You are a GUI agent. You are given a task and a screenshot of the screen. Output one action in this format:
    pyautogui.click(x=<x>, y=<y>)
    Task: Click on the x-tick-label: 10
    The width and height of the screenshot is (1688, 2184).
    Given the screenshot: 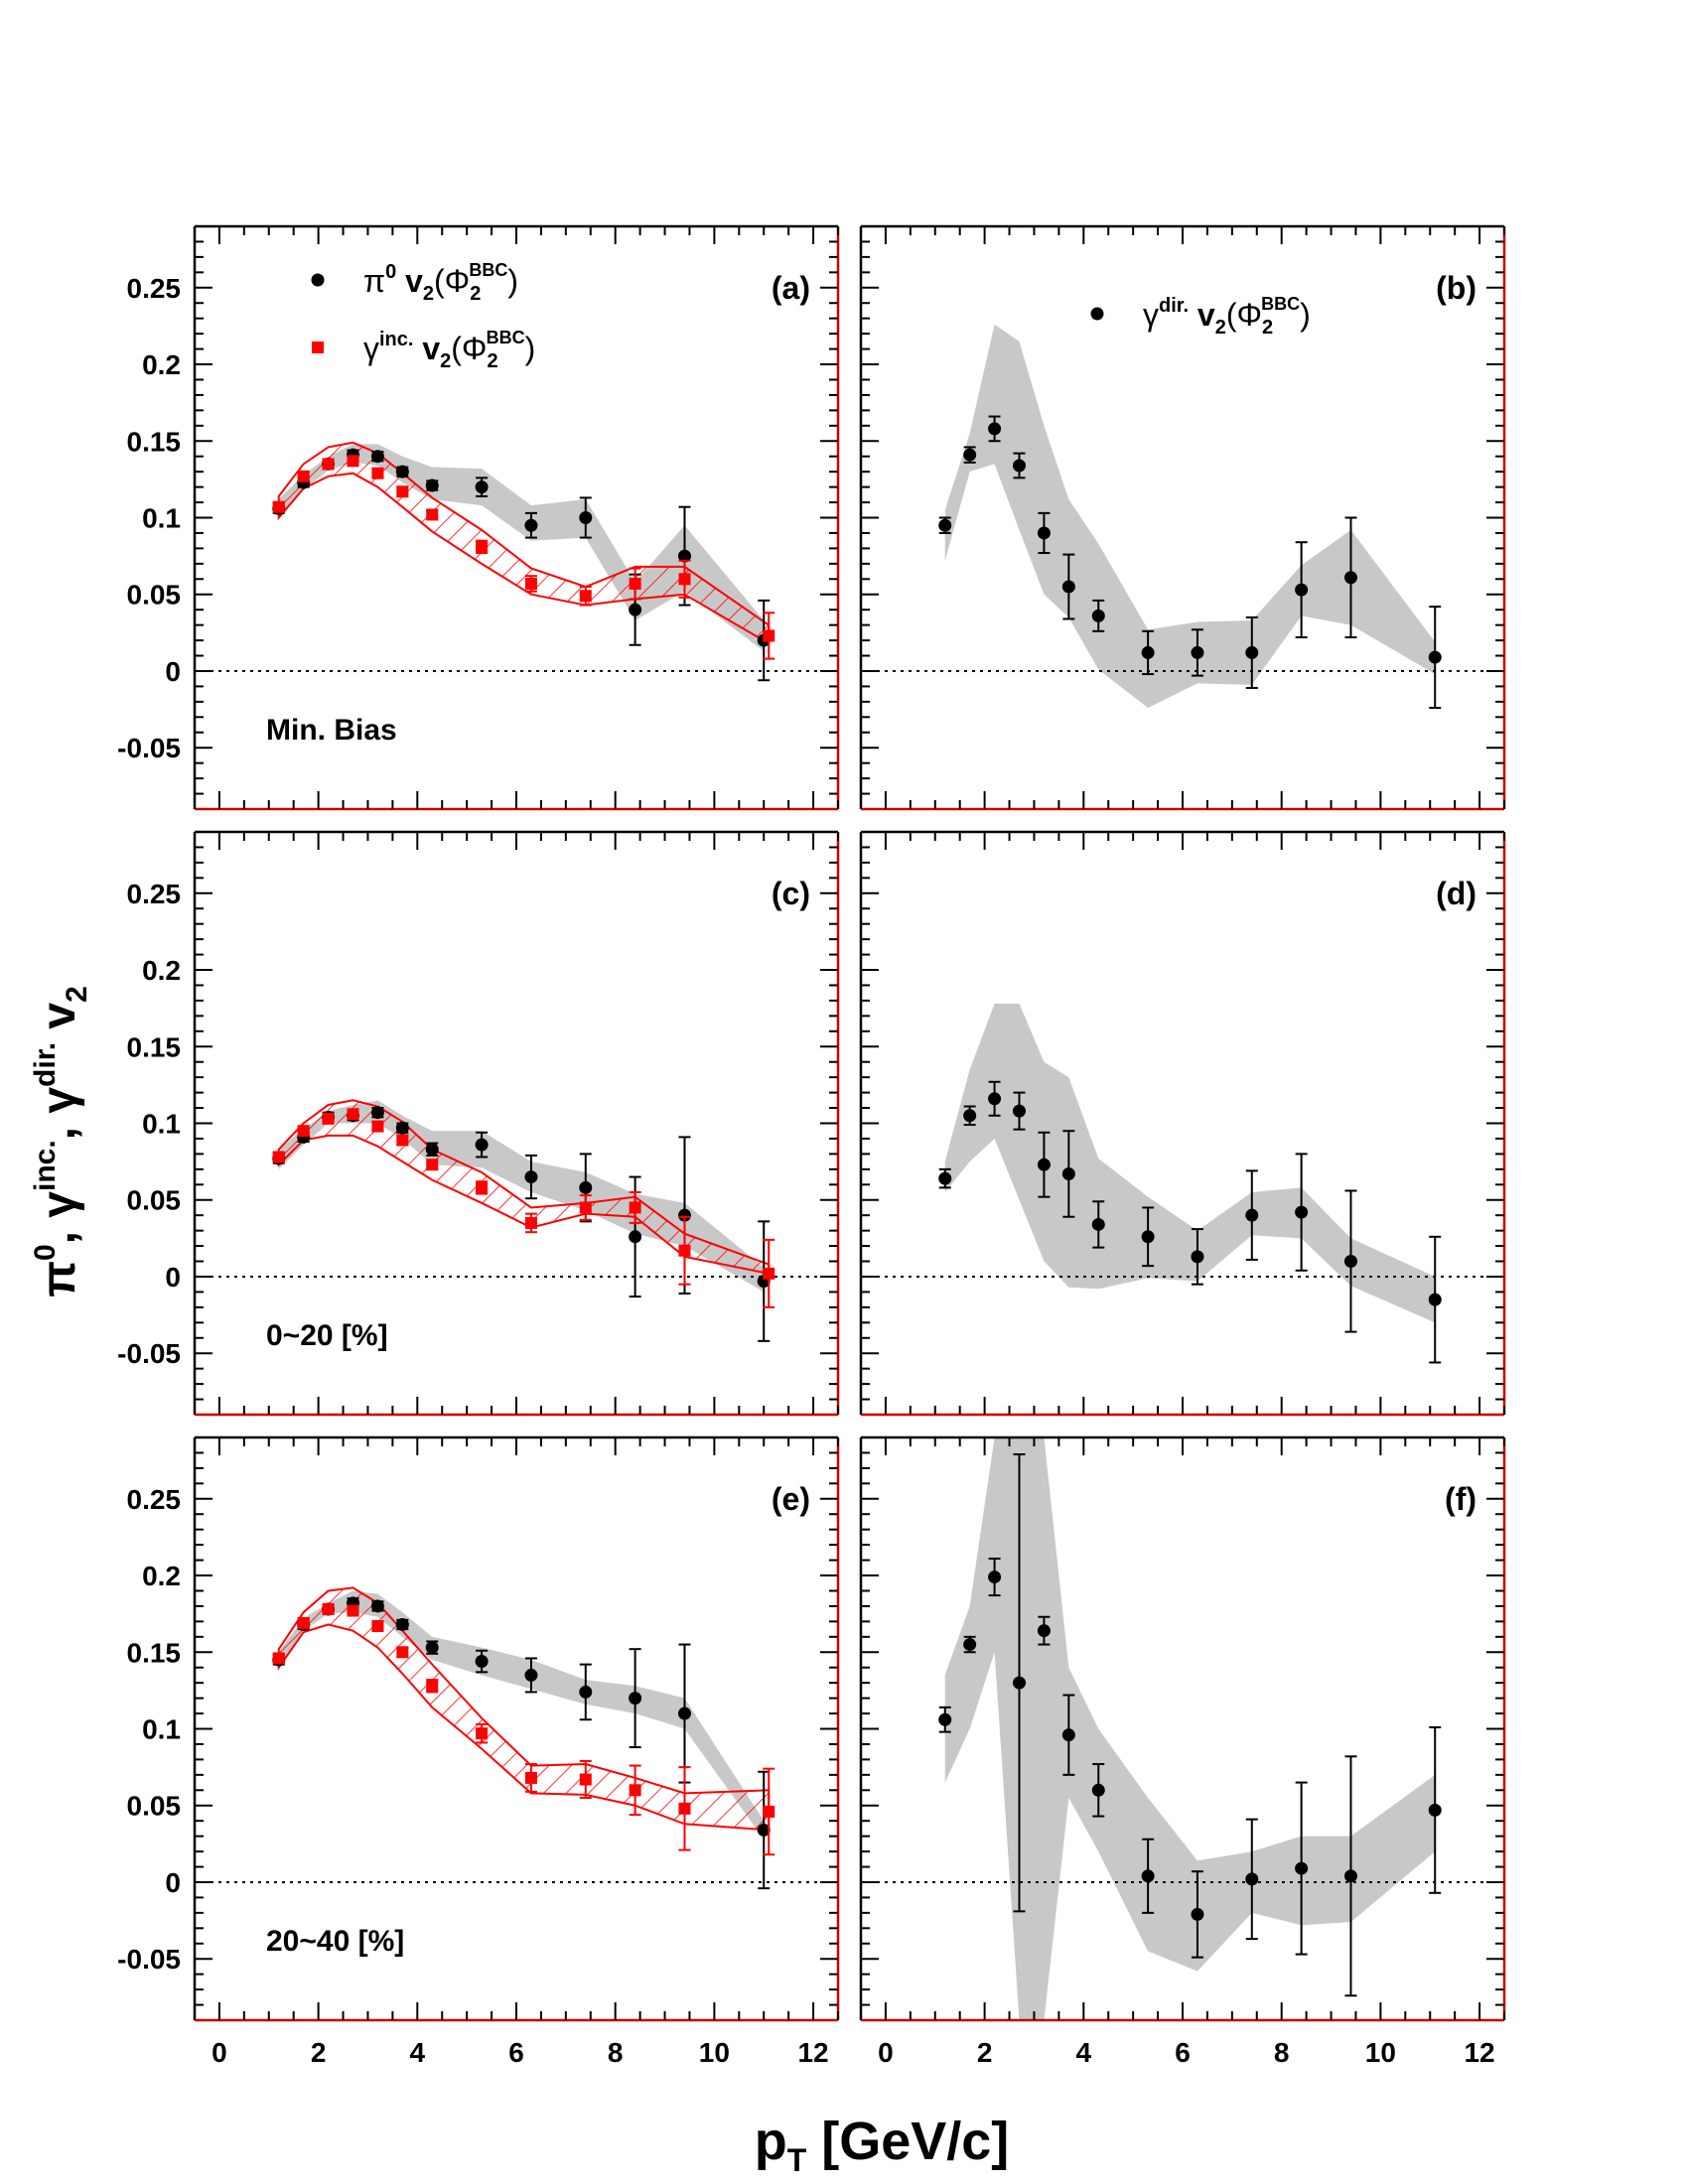 What is the action you would take?
    pyautogui.click(x=1380, y=2052)
    